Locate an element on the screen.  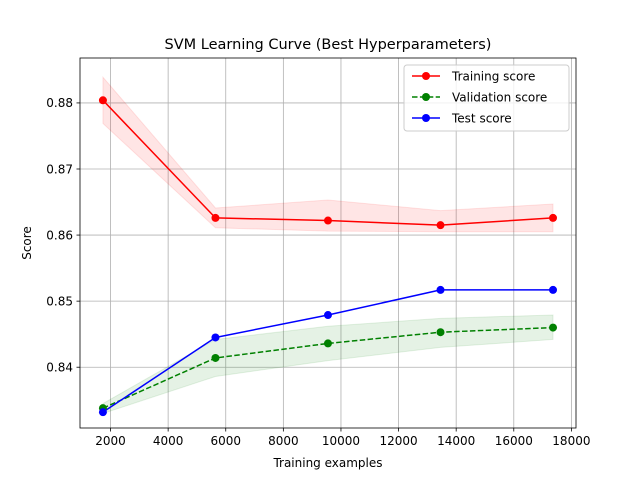
x-tick-label: 2000 is located at coordinates (110, 441).